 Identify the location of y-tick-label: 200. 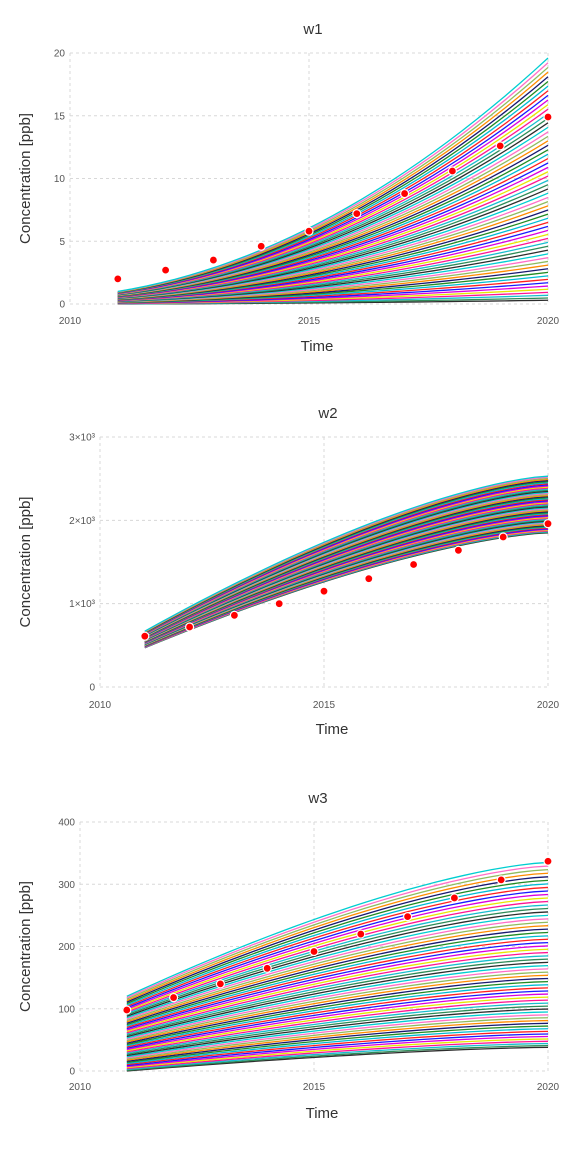
(66, 947).